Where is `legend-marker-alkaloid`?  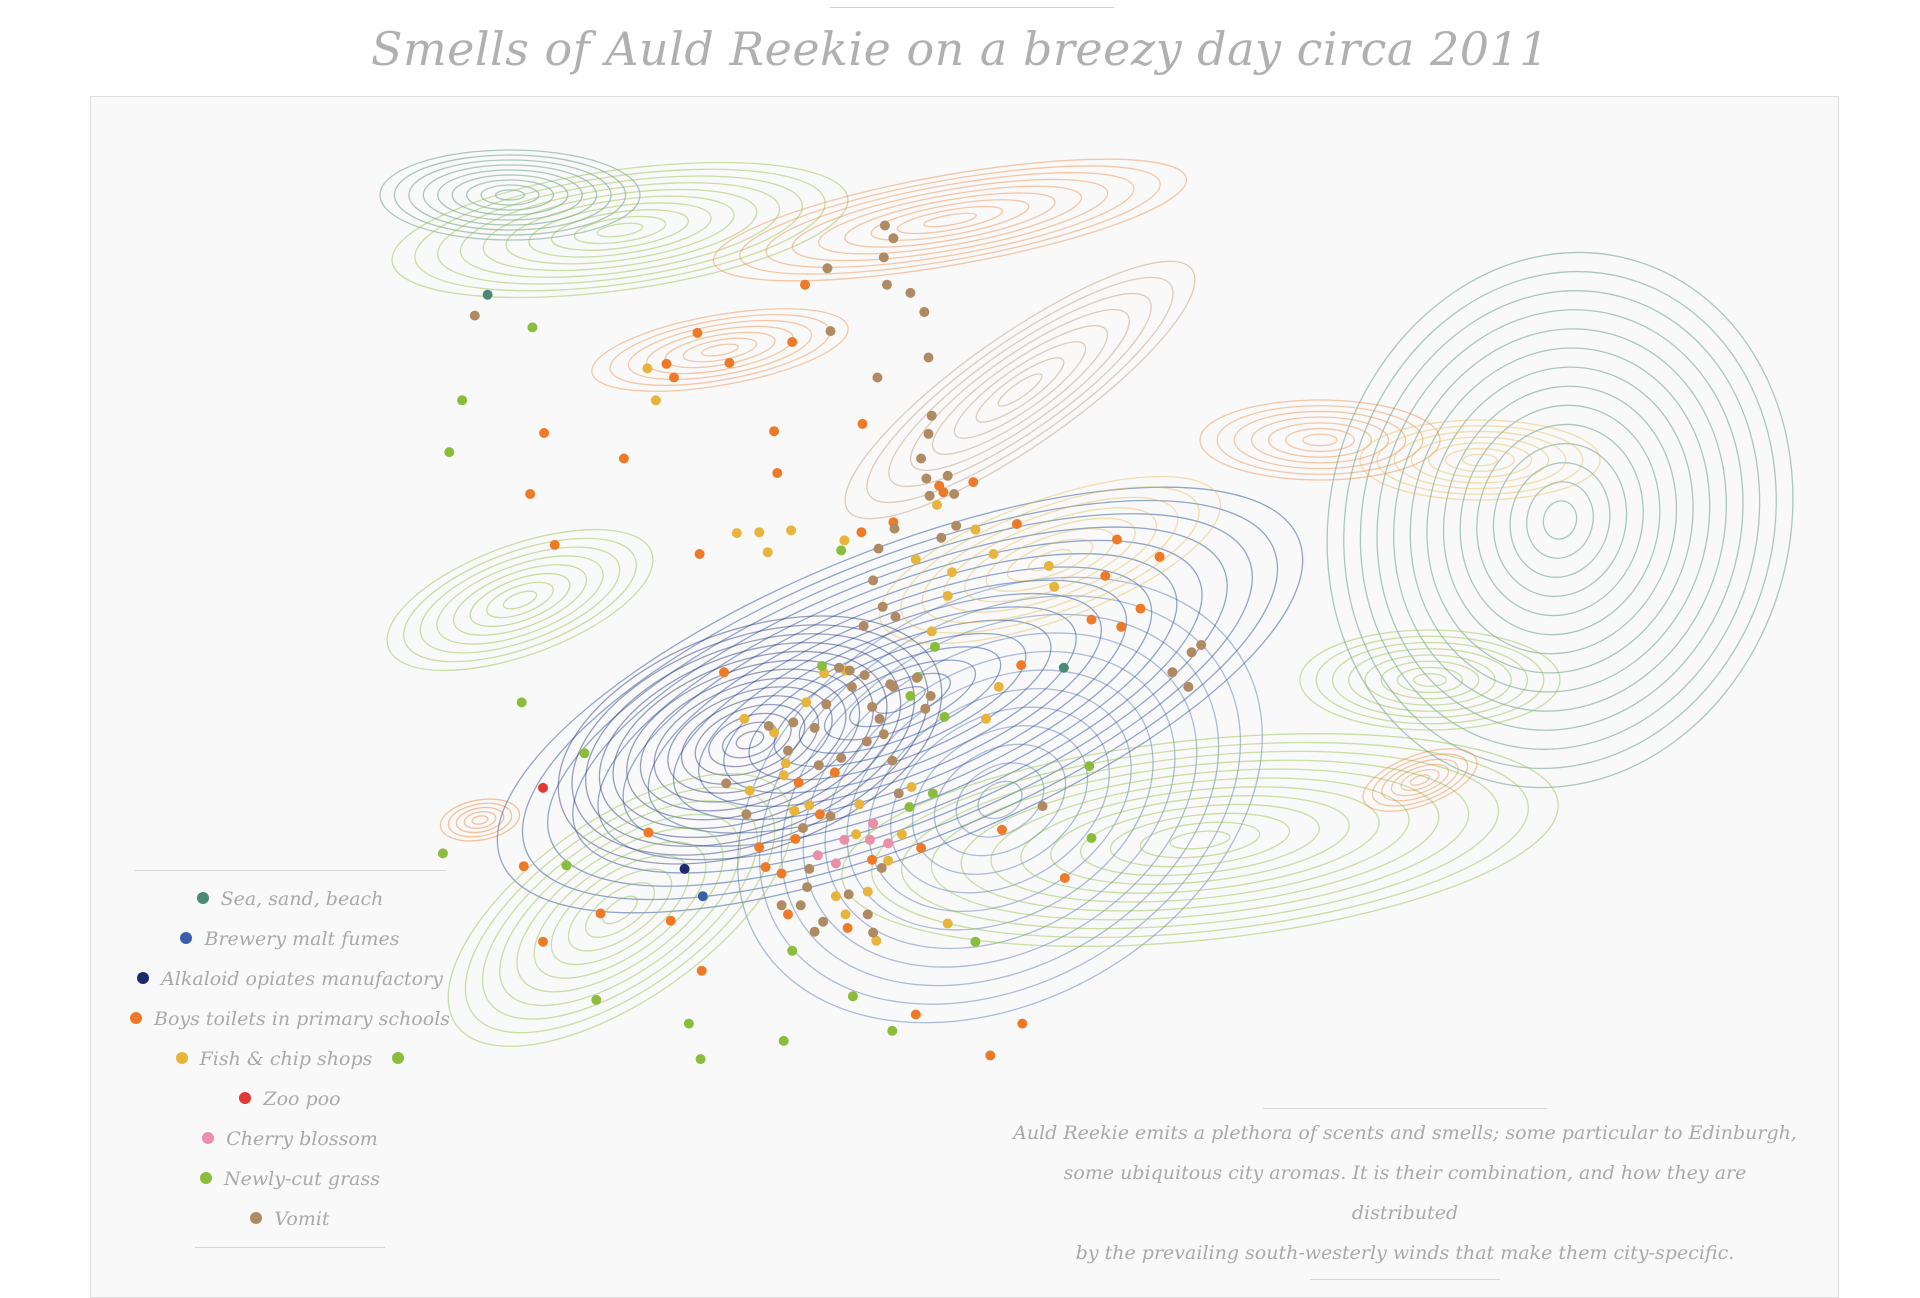
legend-marker-alkaloid is located at coordinates (143, 978).